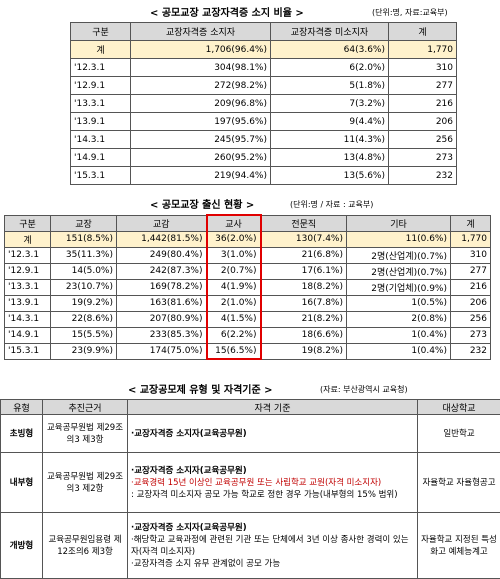  Describe the element at coordinates (410, 12) in the screenshot. I see `section-note: (단위:명, 자료:교육부)` at that location.